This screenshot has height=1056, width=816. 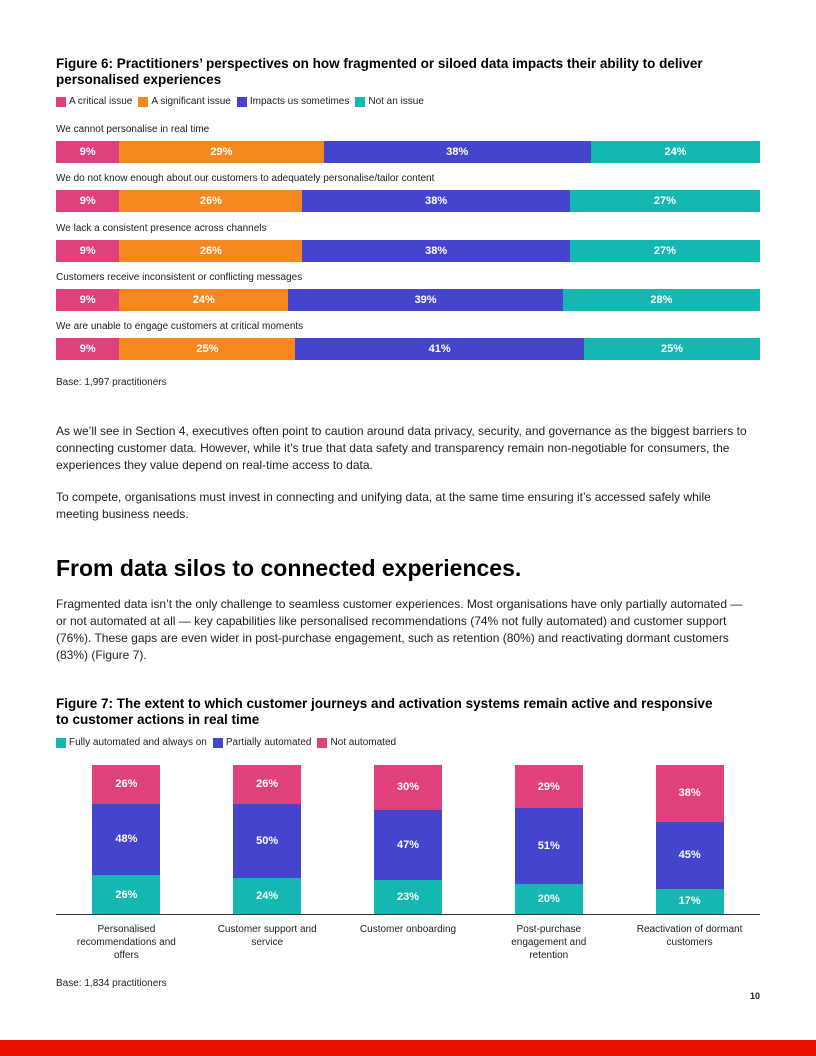 I want to click on bar-segment: 23%, so click(x=408, y=896).